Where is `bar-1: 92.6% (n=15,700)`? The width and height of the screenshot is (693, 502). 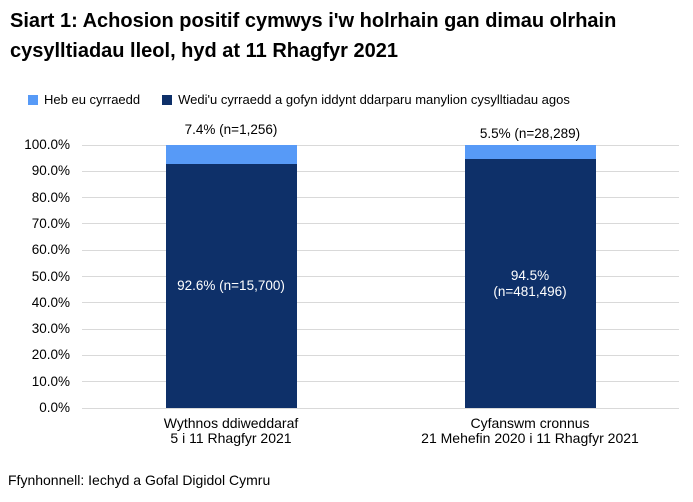
bar-1: 92.6% (n=15,700) is located at coordinates (231, 276).